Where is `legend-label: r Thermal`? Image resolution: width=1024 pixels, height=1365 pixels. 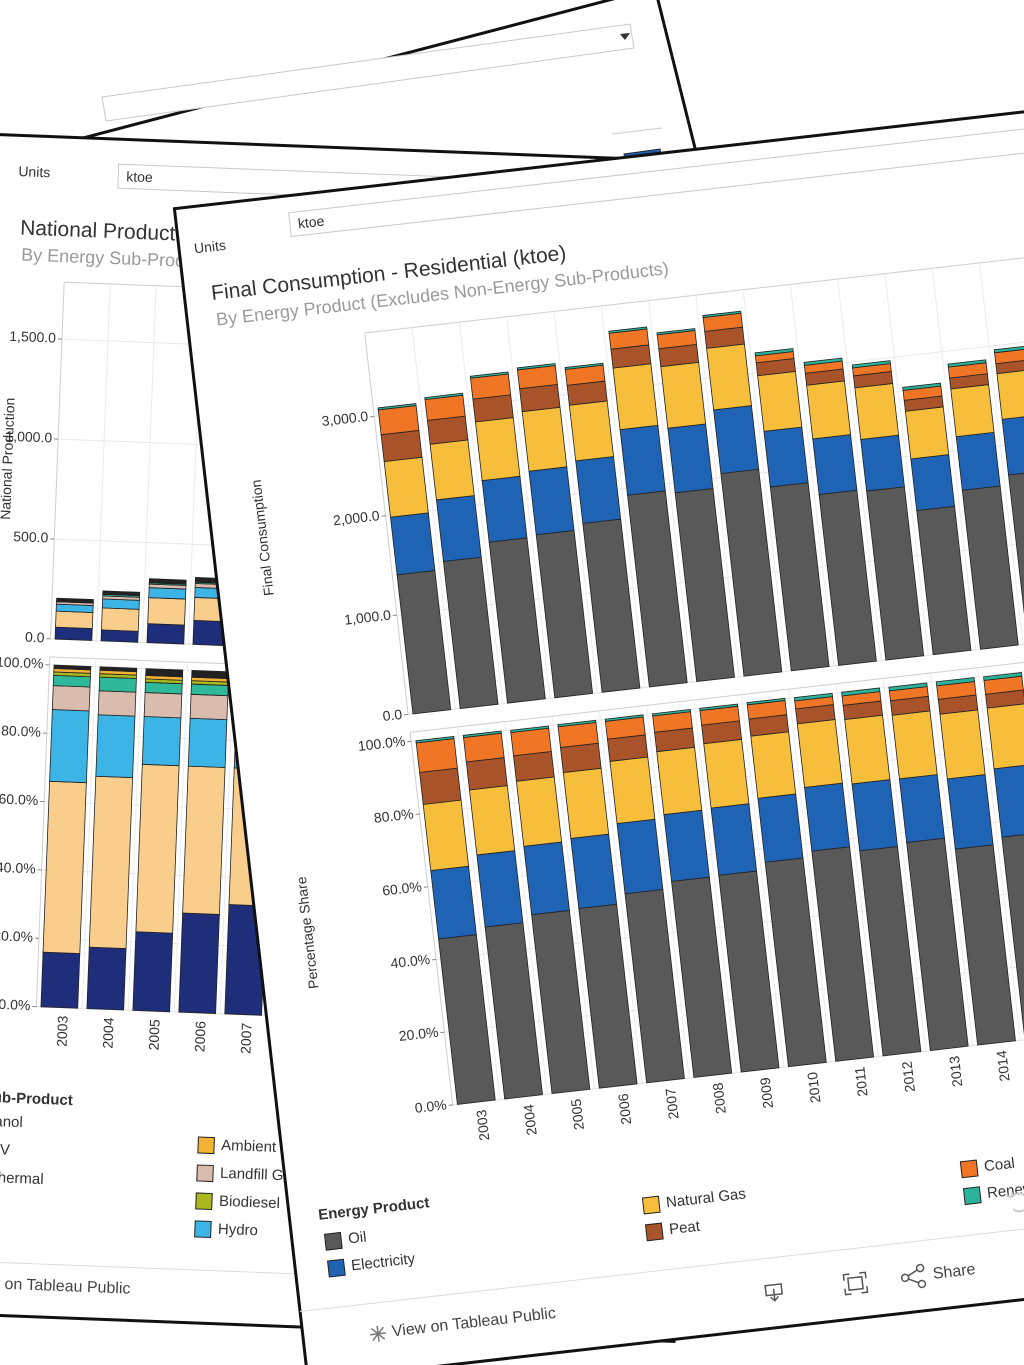 legend-label: r Thermal is located at coordinates (22, 1178).